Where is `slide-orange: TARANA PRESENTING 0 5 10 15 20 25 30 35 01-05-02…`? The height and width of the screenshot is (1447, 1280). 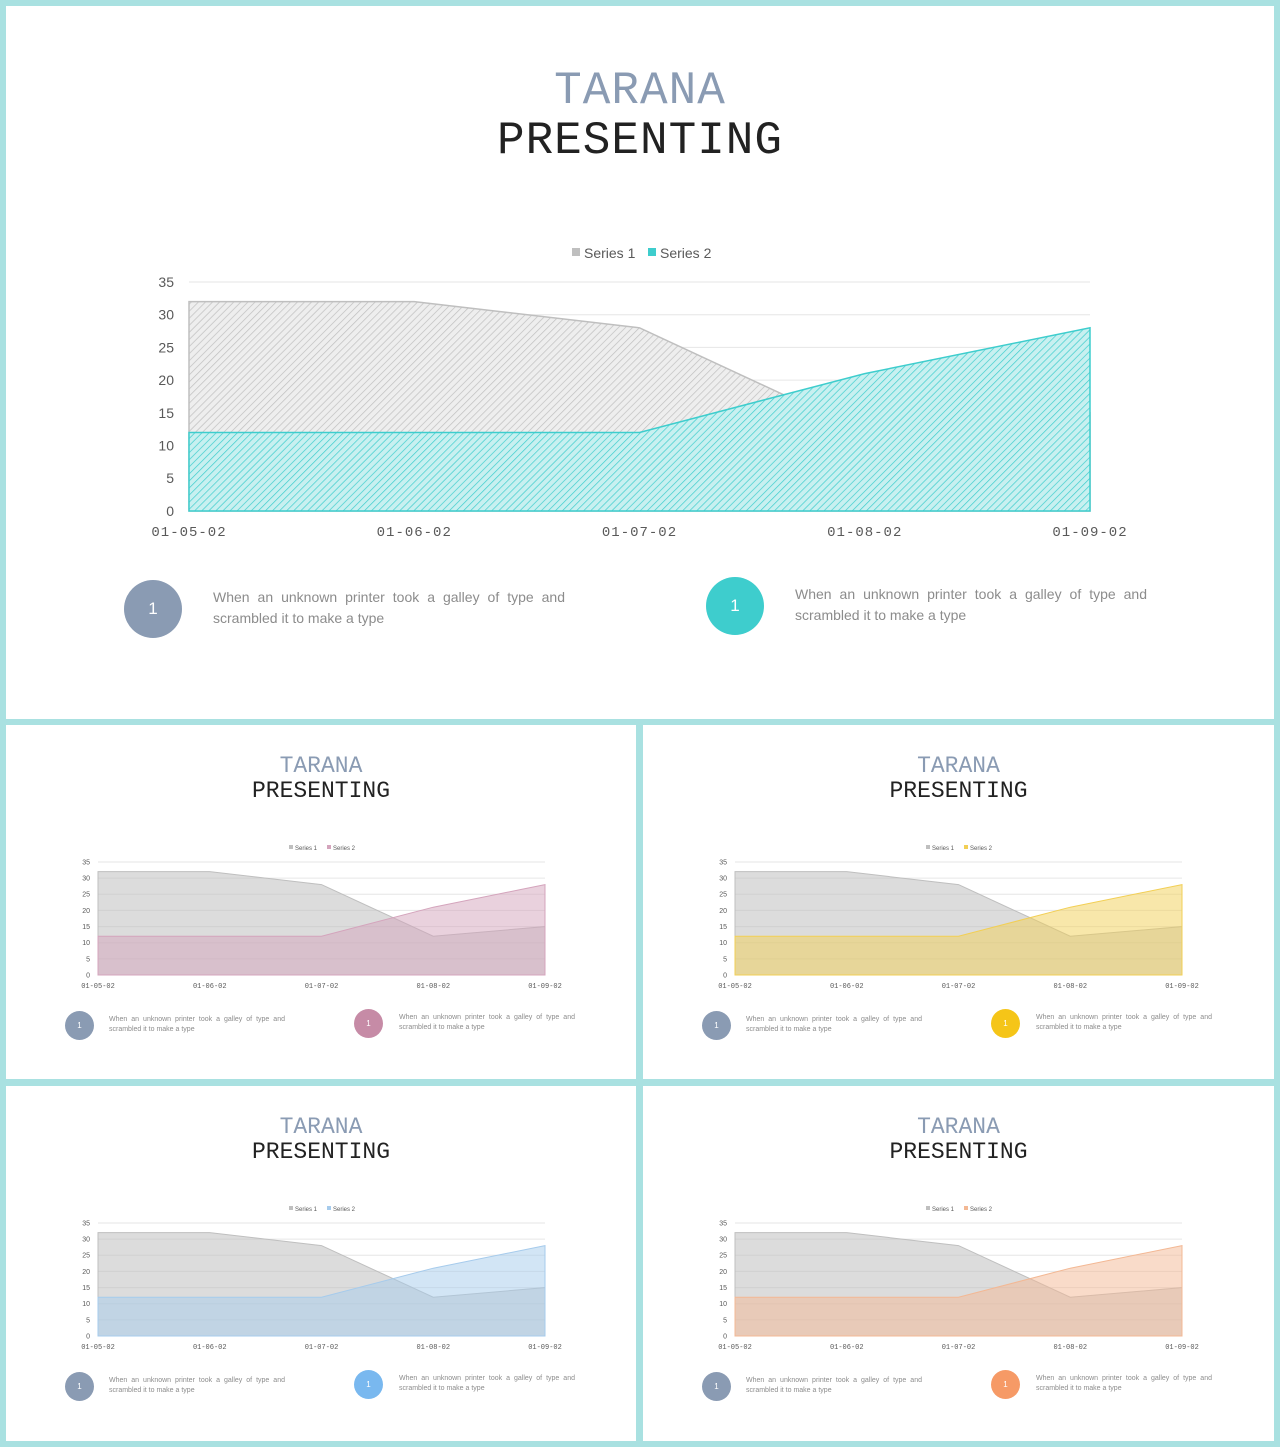
slide-orange: TARANA PRESENTING 0 5 10 15 20 25 30 35 01-05-02… is located at coordinates (958, 1263).